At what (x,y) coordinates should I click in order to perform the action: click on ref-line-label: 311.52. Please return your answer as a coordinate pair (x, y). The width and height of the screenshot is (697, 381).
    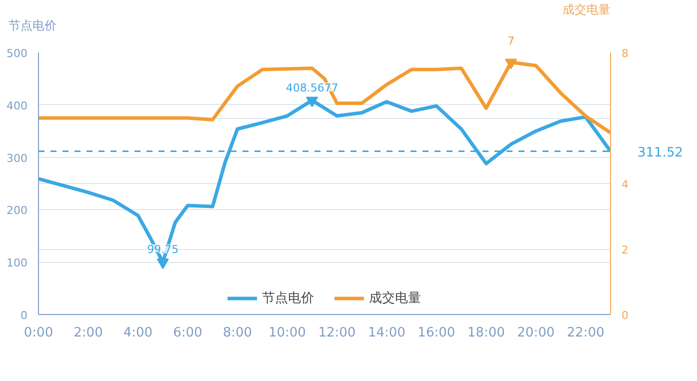
    Looking at the image, I should click on (660, 152).